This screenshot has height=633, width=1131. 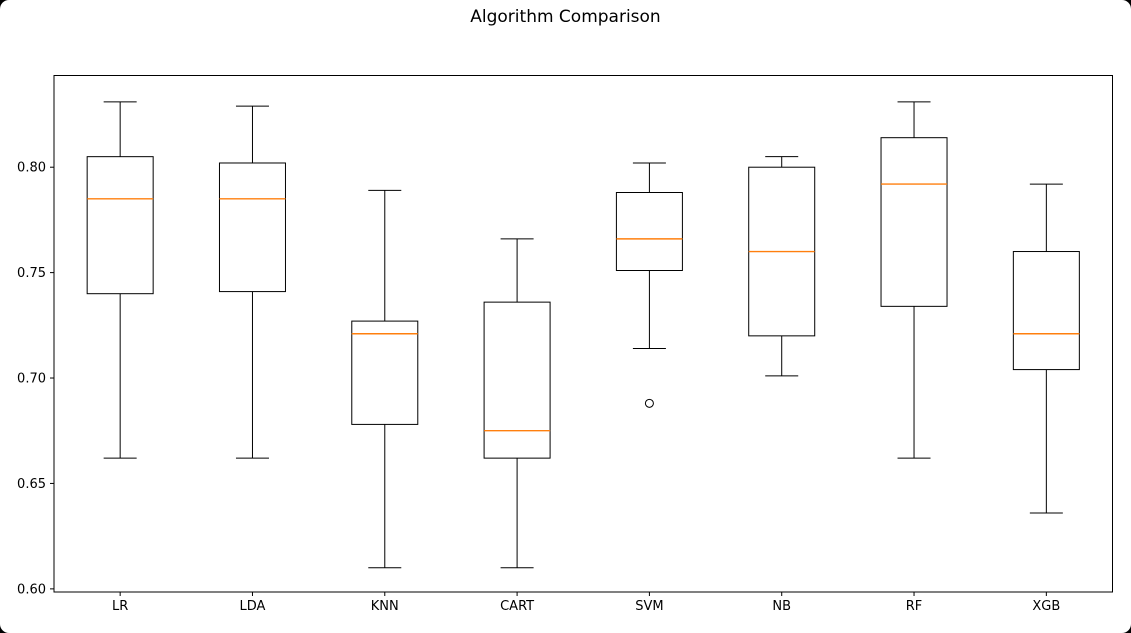 I want to click on box-XGB, so click(x=1046, y=348).